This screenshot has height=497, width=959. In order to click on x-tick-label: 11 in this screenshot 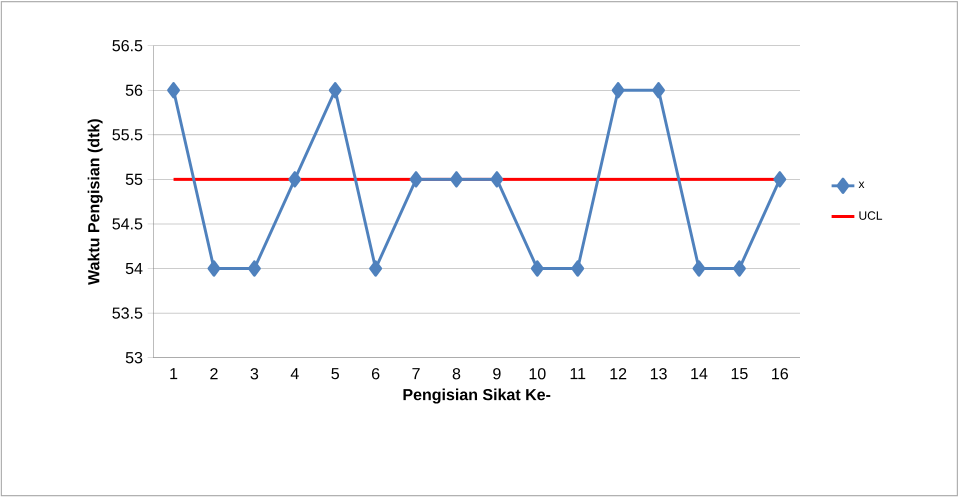, I will do `click(578, 374)`.